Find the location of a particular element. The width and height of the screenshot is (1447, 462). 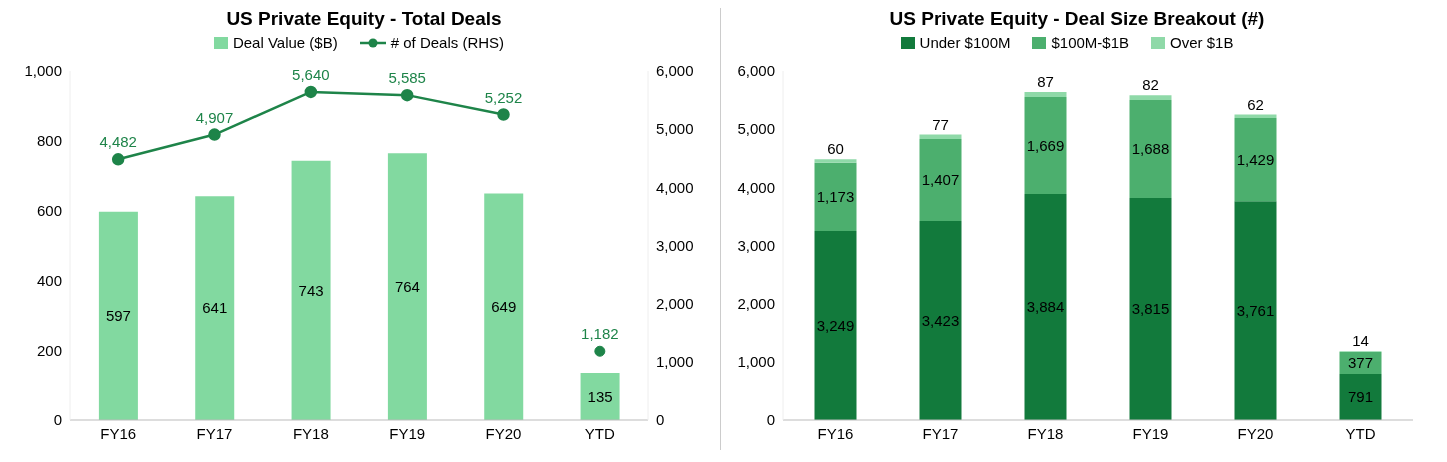

data-label: 641 is located at coordinates (215, 308).